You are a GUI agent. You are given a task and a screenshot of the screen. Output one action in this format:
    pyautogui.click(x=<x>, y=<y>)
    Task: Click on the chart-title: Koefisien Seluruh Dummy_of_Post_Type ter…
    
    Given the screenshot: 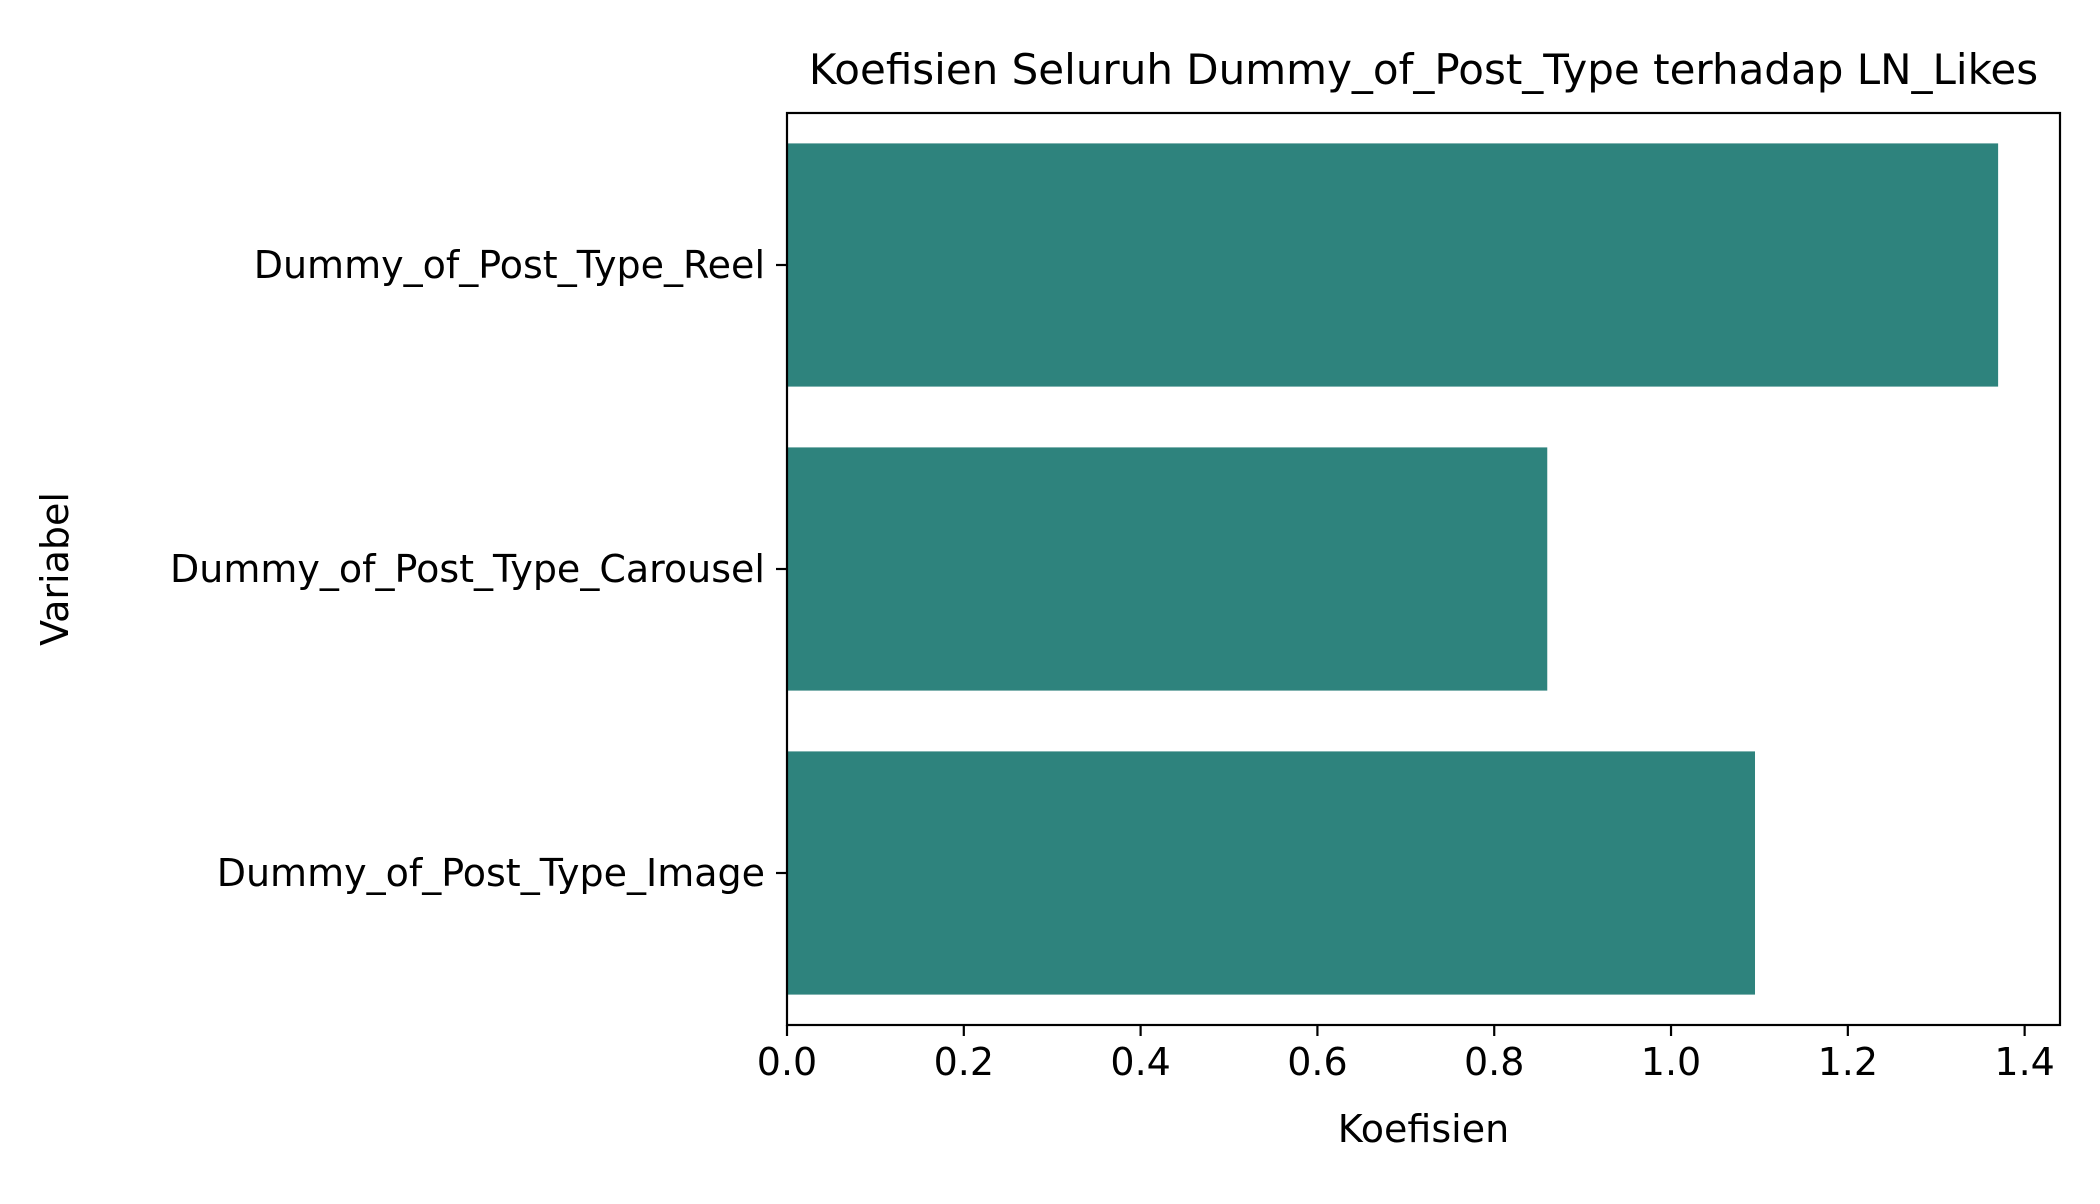 What is the action you would take?
    pyautogui.click(x=1423, y=69)
    